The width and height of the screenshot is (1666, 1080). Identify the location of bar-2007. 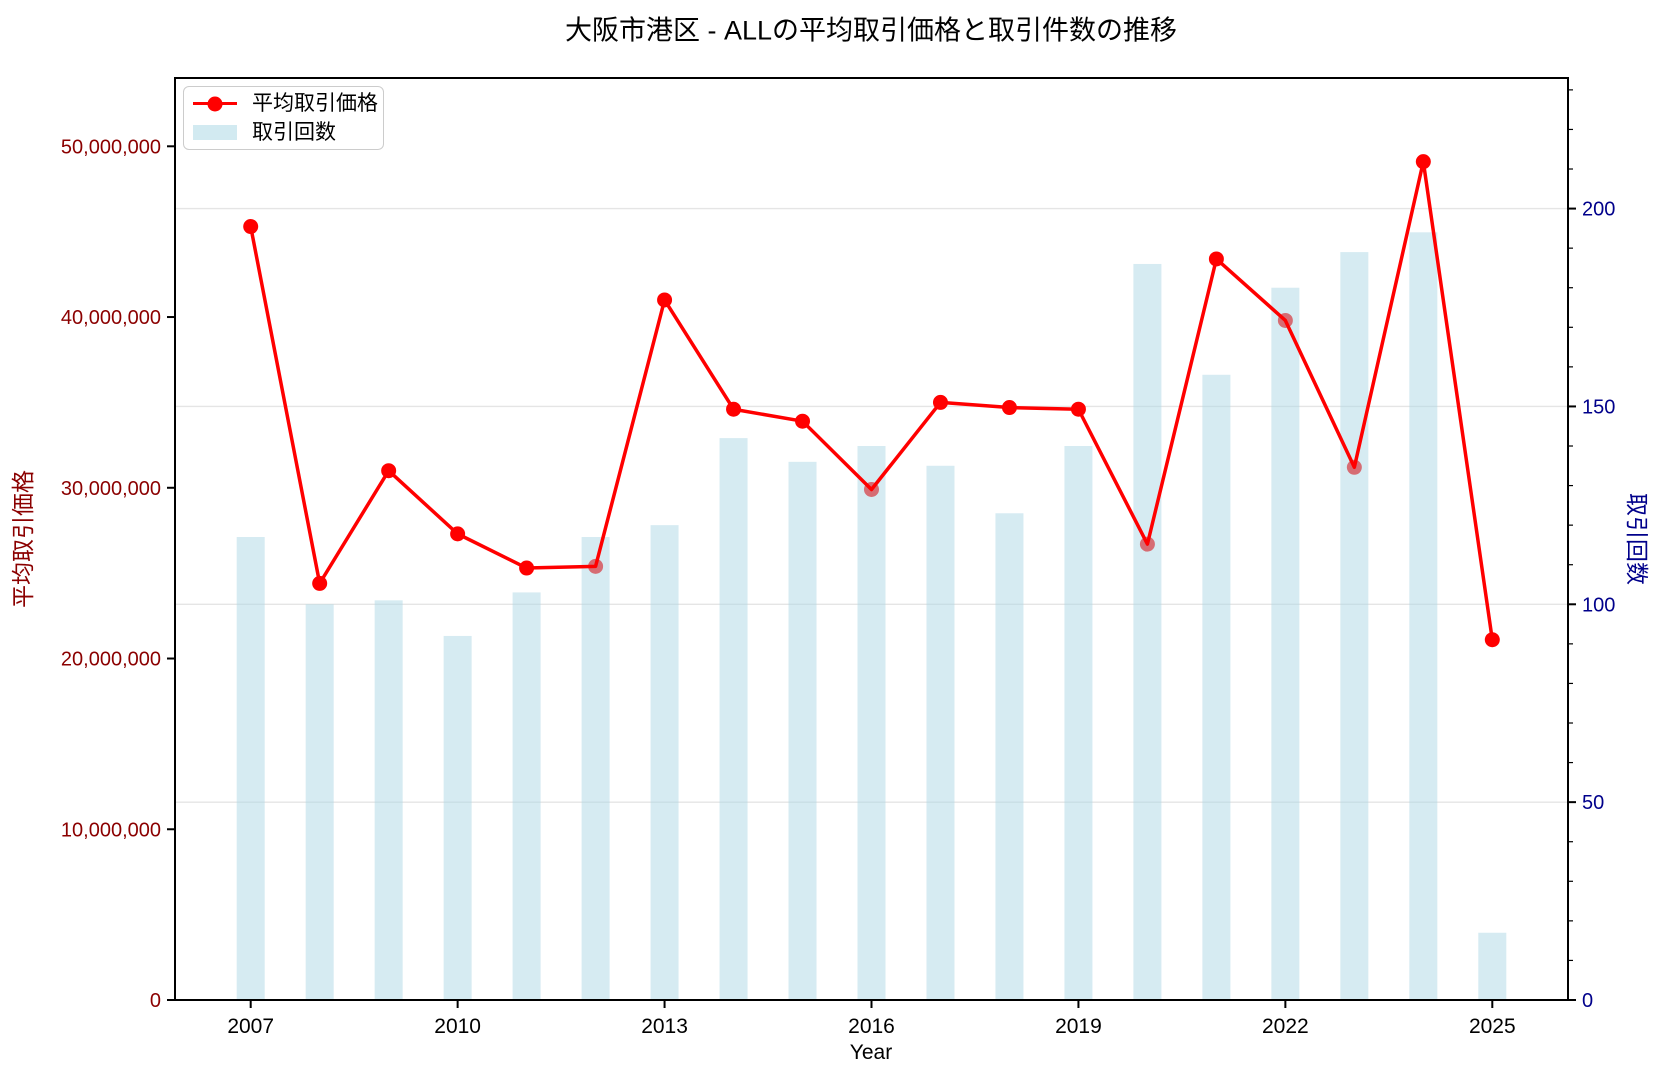
(250, 768).